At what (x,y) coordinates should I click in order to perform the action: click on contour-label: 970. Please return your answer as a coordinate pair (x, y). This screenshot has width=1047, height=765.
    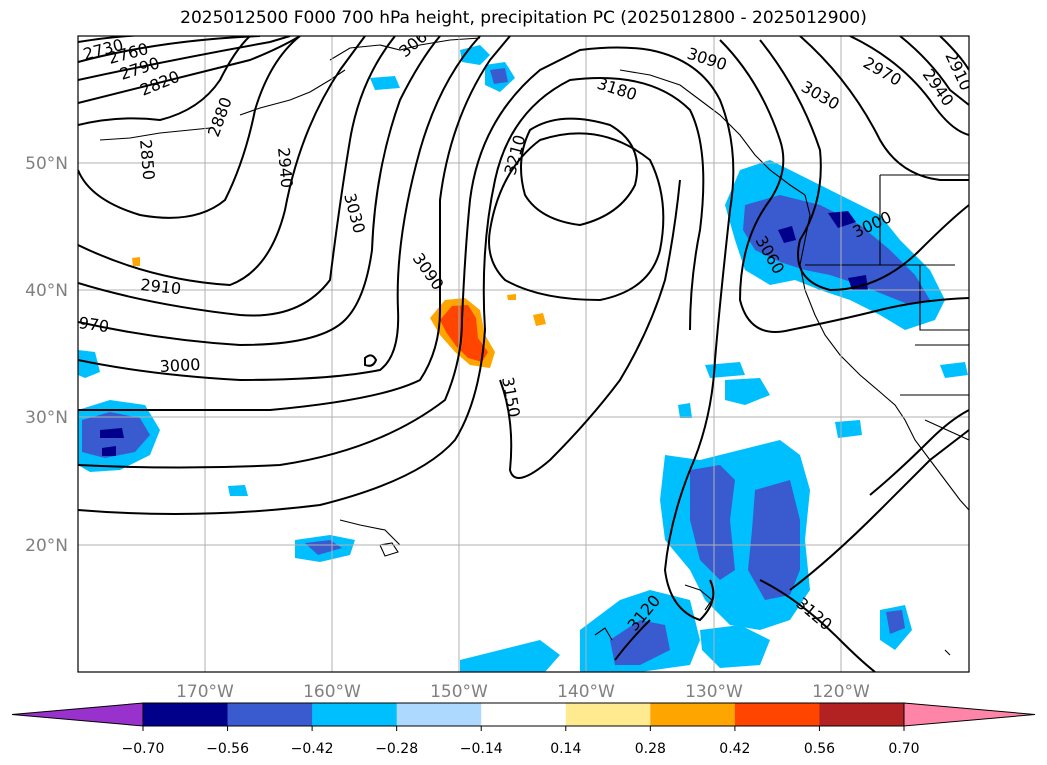
    Looking at the image, I should click on (93, 324).